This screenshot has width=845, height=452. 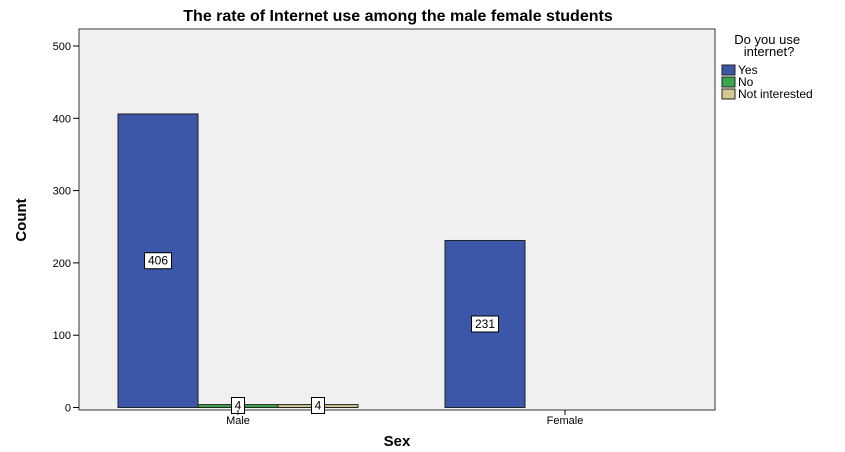 I want to click on y-tick-label: 300, so click(x=62, y=192).